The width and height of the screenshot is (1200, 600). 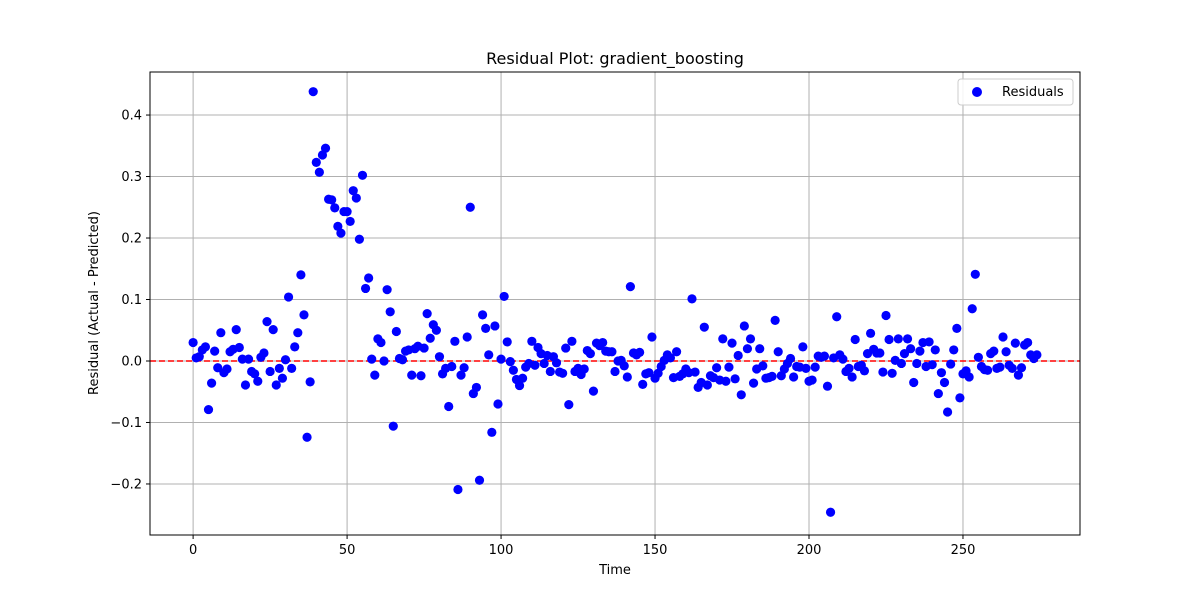 I want to click on x-tick-label: 200, so click(x=809, y=550).